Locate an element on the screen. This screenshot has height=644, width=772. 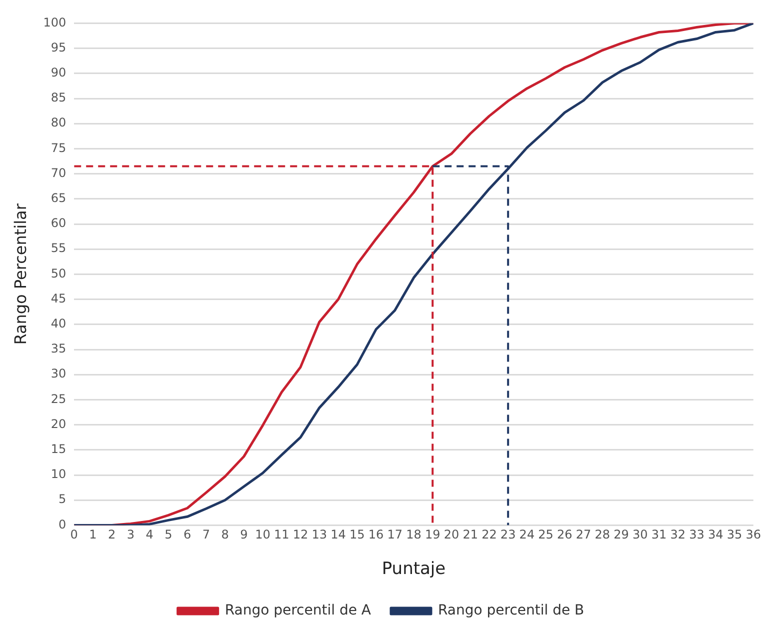
x-tick-label: 13 is located at coordinates (320, 535).